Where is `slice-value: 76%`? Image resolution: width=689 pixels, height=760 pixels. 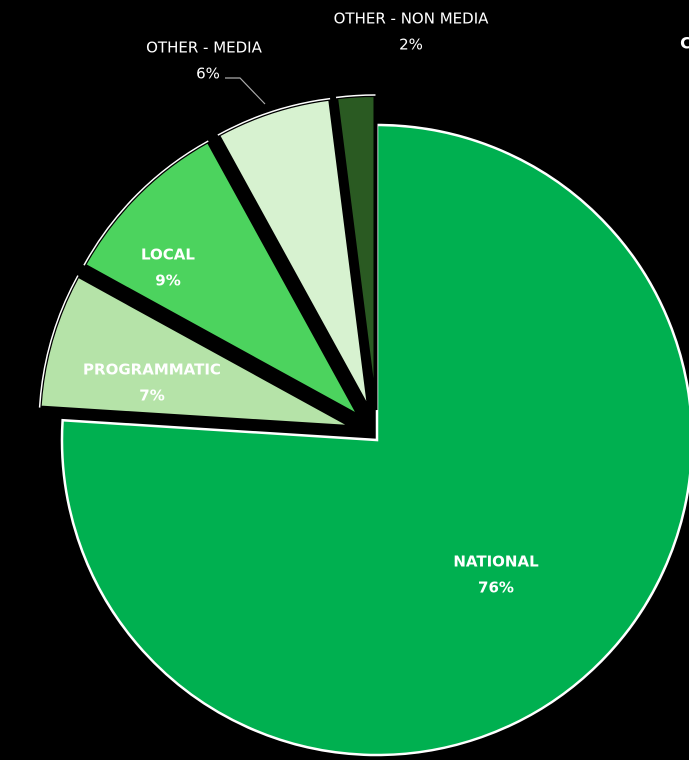 slice-value: 76% is located at coordinates (496, 588).